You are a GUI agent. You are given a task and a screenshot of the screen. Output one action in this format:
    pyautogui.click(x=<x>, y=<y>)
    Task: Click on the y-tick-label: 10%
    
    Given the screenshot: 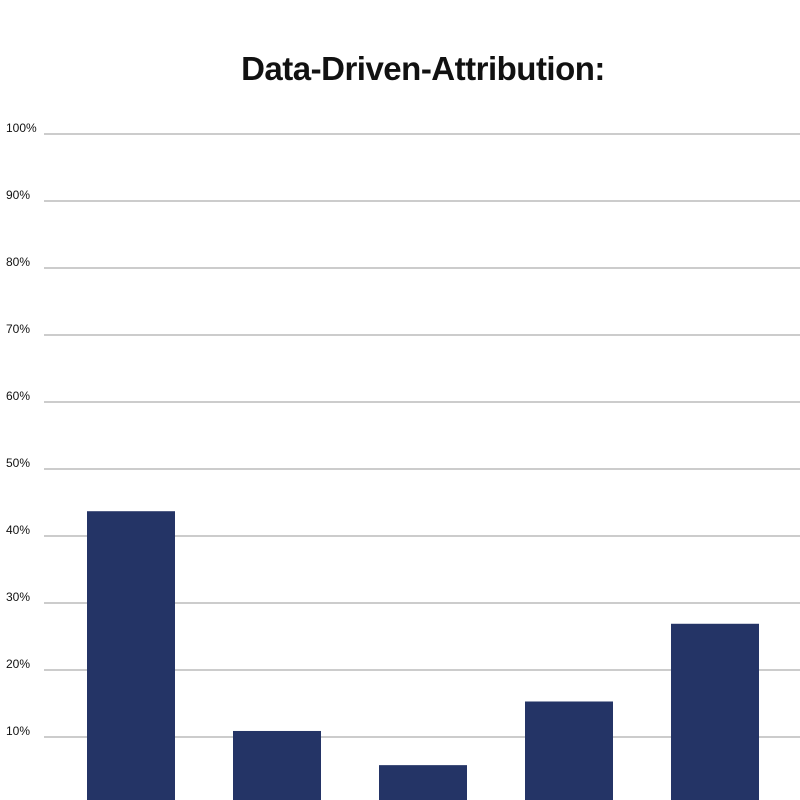 What is the action you would take?
    pyautogui.click(x=18, y=731)
    